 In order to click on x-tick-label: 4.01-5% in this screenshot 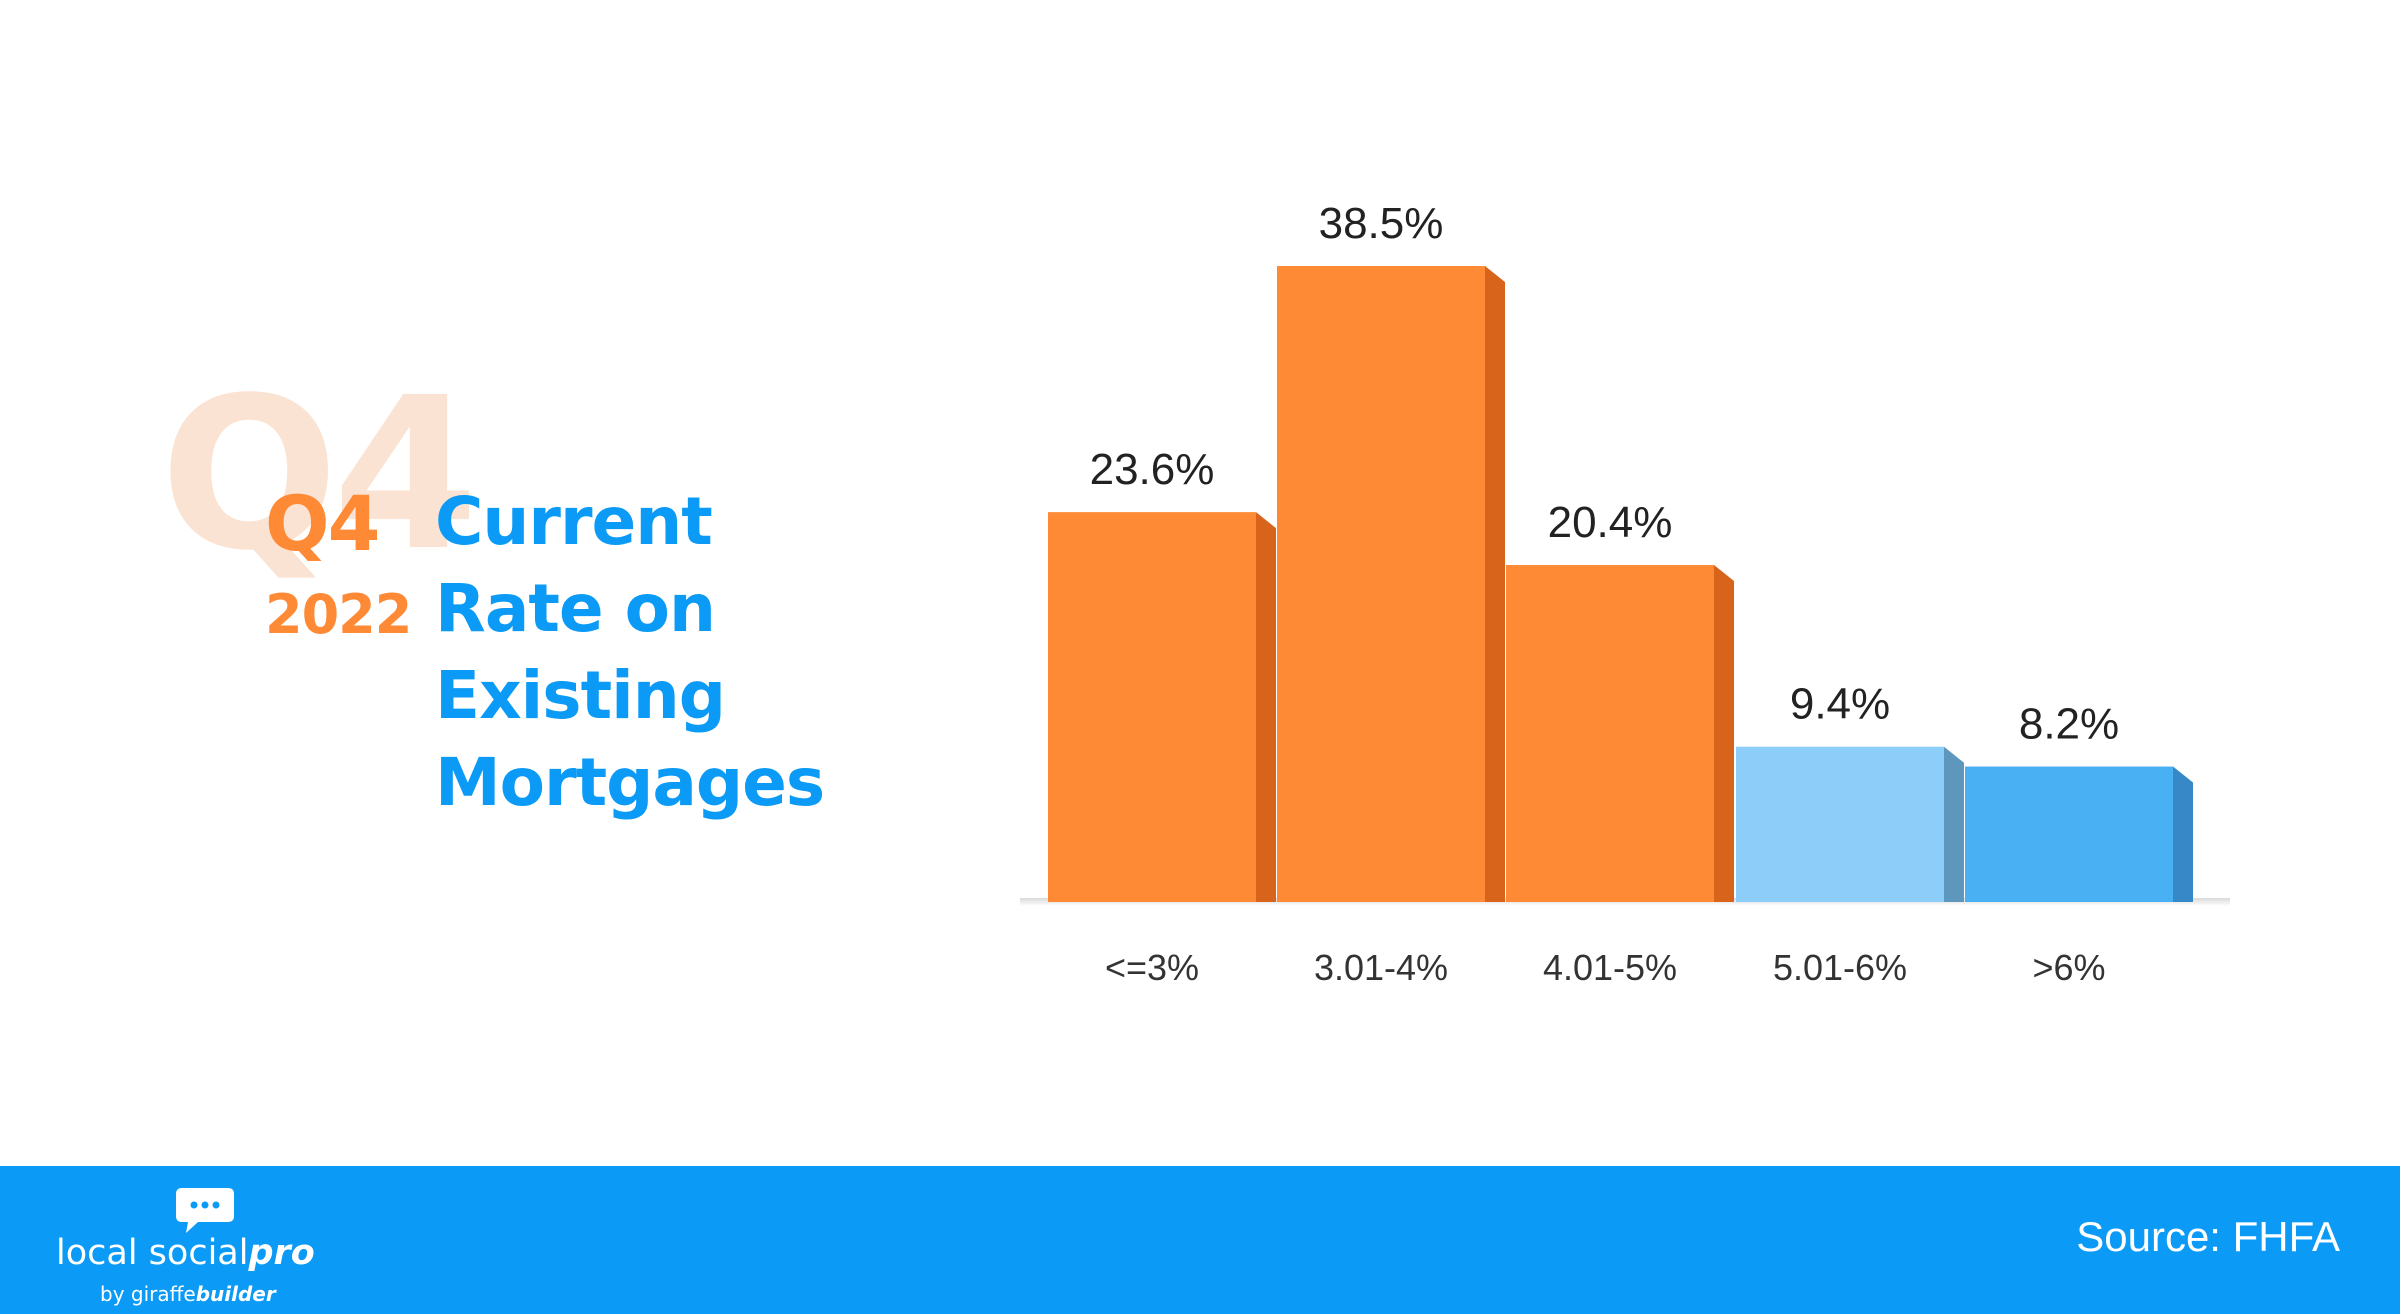, I will do `click(1610, 967)`.